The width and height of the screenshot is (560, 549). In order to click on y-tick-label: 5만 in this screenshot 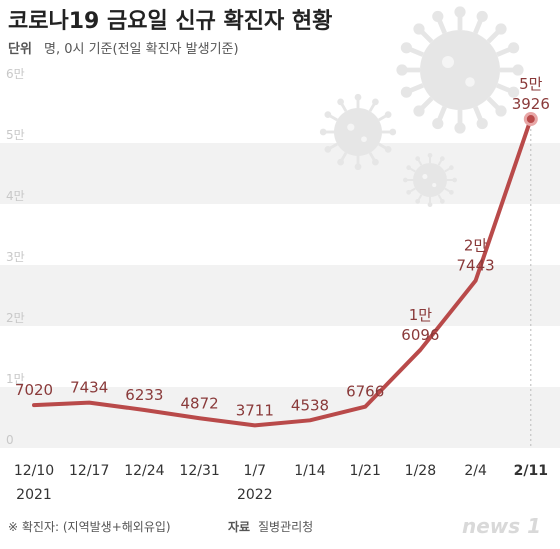, I will do `click(15, 135)`.